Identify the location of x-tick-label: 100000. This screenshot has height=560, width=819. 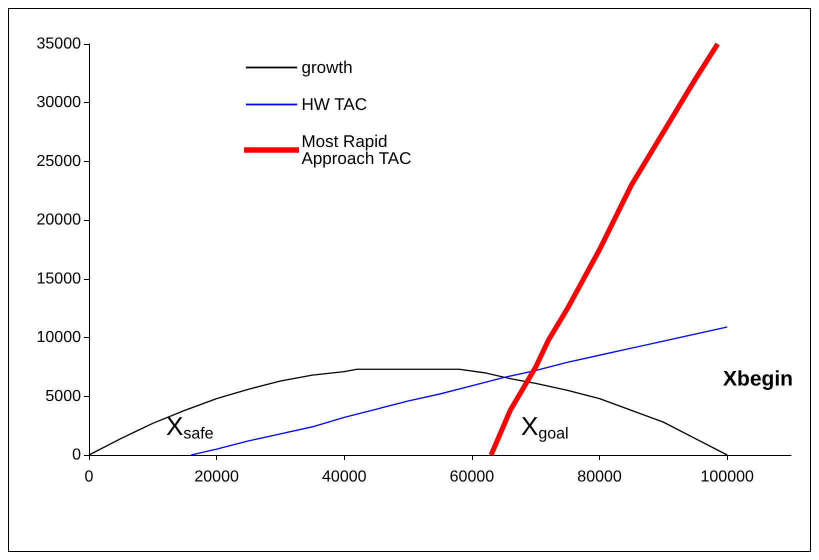
(727, 477).